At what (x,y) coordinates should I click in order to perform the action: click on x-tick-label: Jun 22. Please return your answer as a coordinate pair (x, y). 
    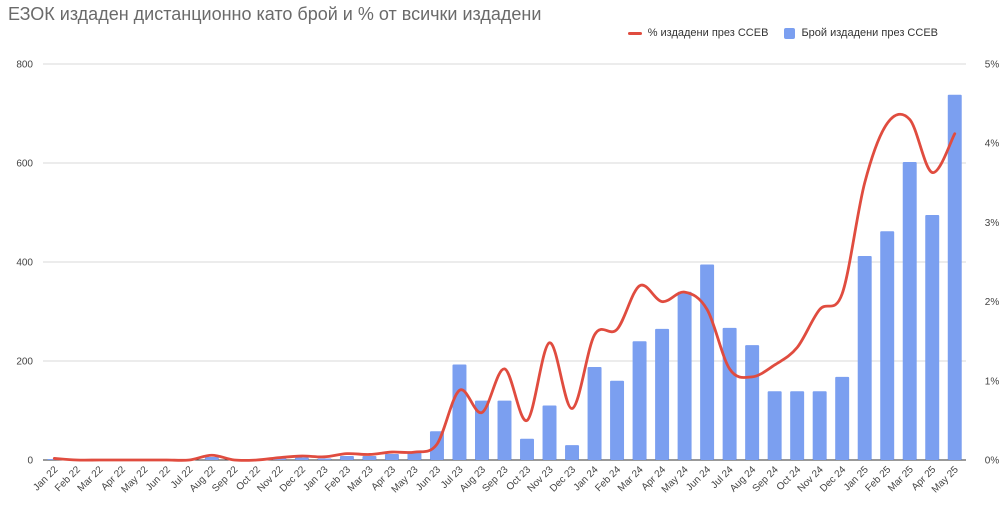
    Looking at the image, I should click on (158, 478).